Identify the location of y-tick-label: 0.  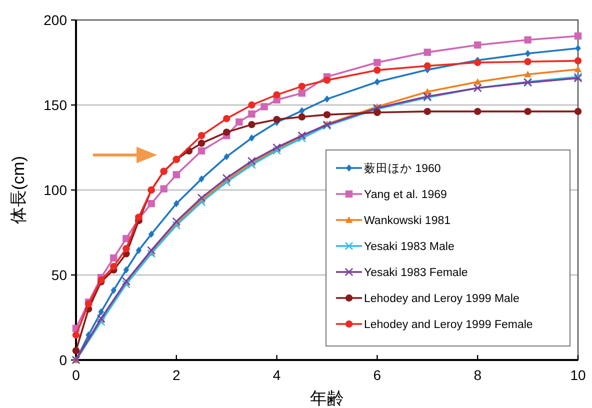
(63, 360).